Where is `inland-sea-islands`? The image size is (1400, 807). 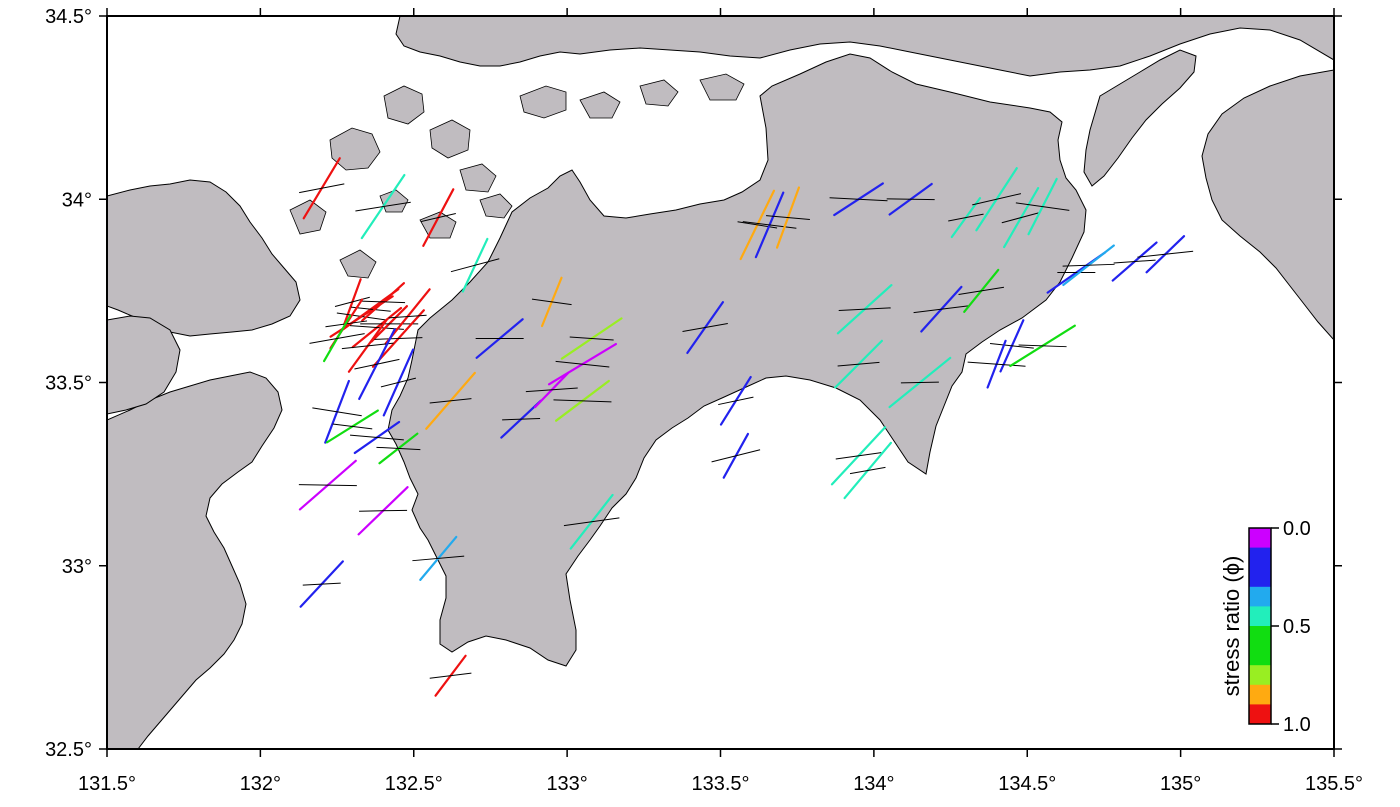
inland-sea-islands is located at coordinates (517, 176).